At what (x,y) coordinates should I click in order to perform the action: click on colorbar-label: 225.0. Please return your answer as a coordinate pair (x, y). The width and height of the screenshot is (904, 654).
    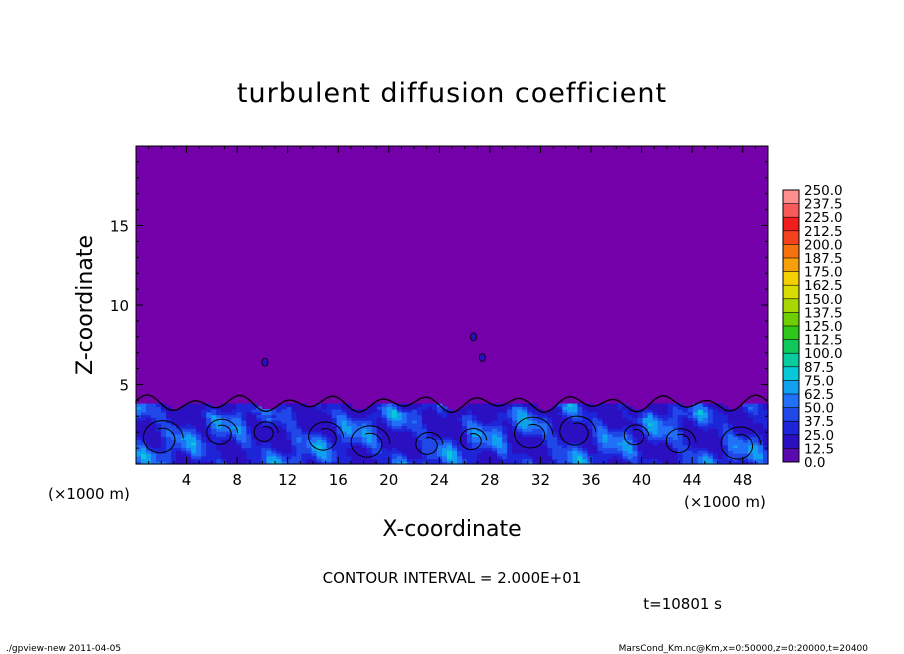
    Looking at the image, I should click on (823, 218).